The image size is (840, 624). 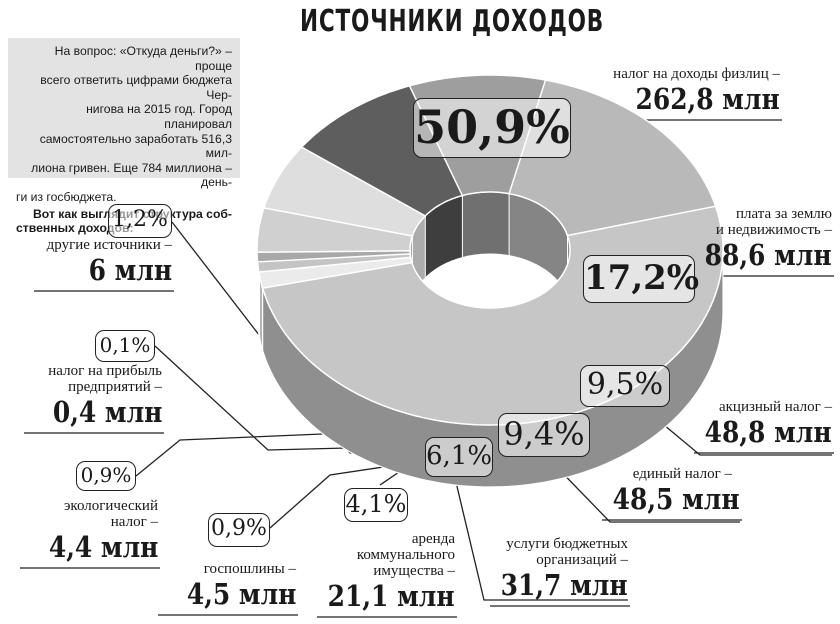 What do you see at coordinates (140, 221) in the screenshot?
I see `percent-badge: 1,2%` at bounding box center [140, 221].